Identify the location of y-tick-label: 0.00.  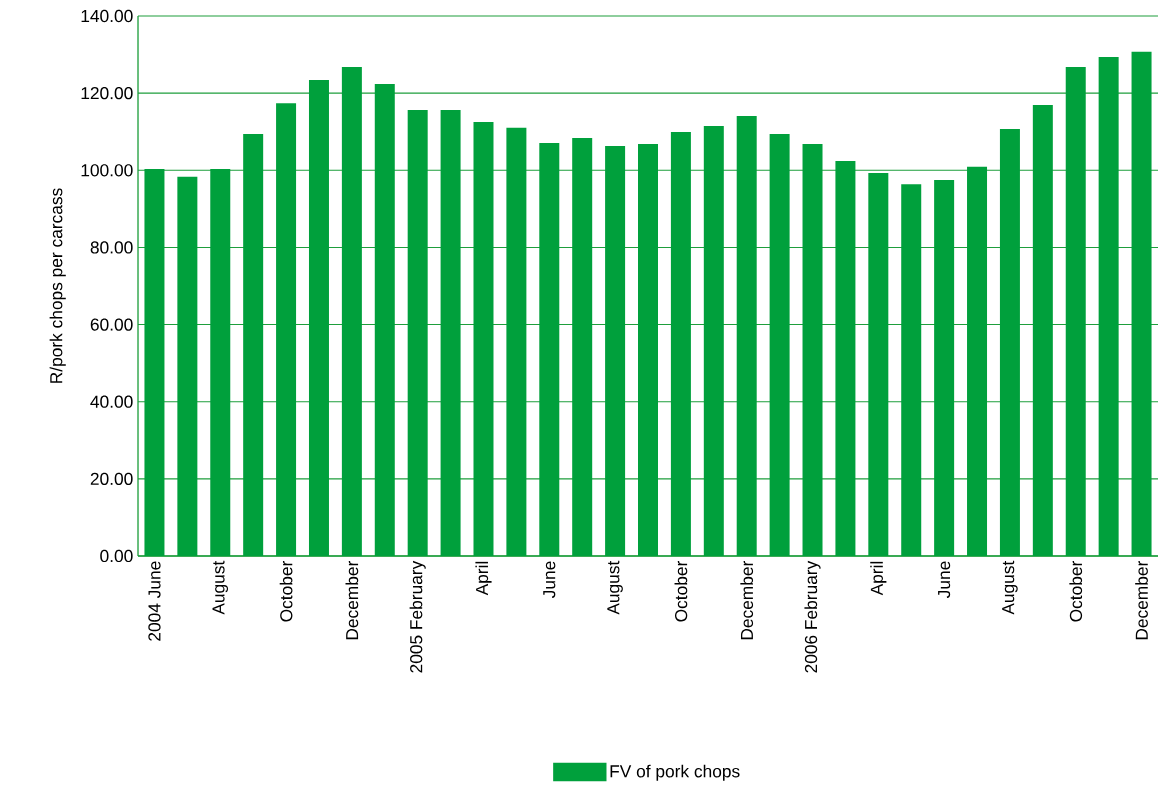
(116, 556).